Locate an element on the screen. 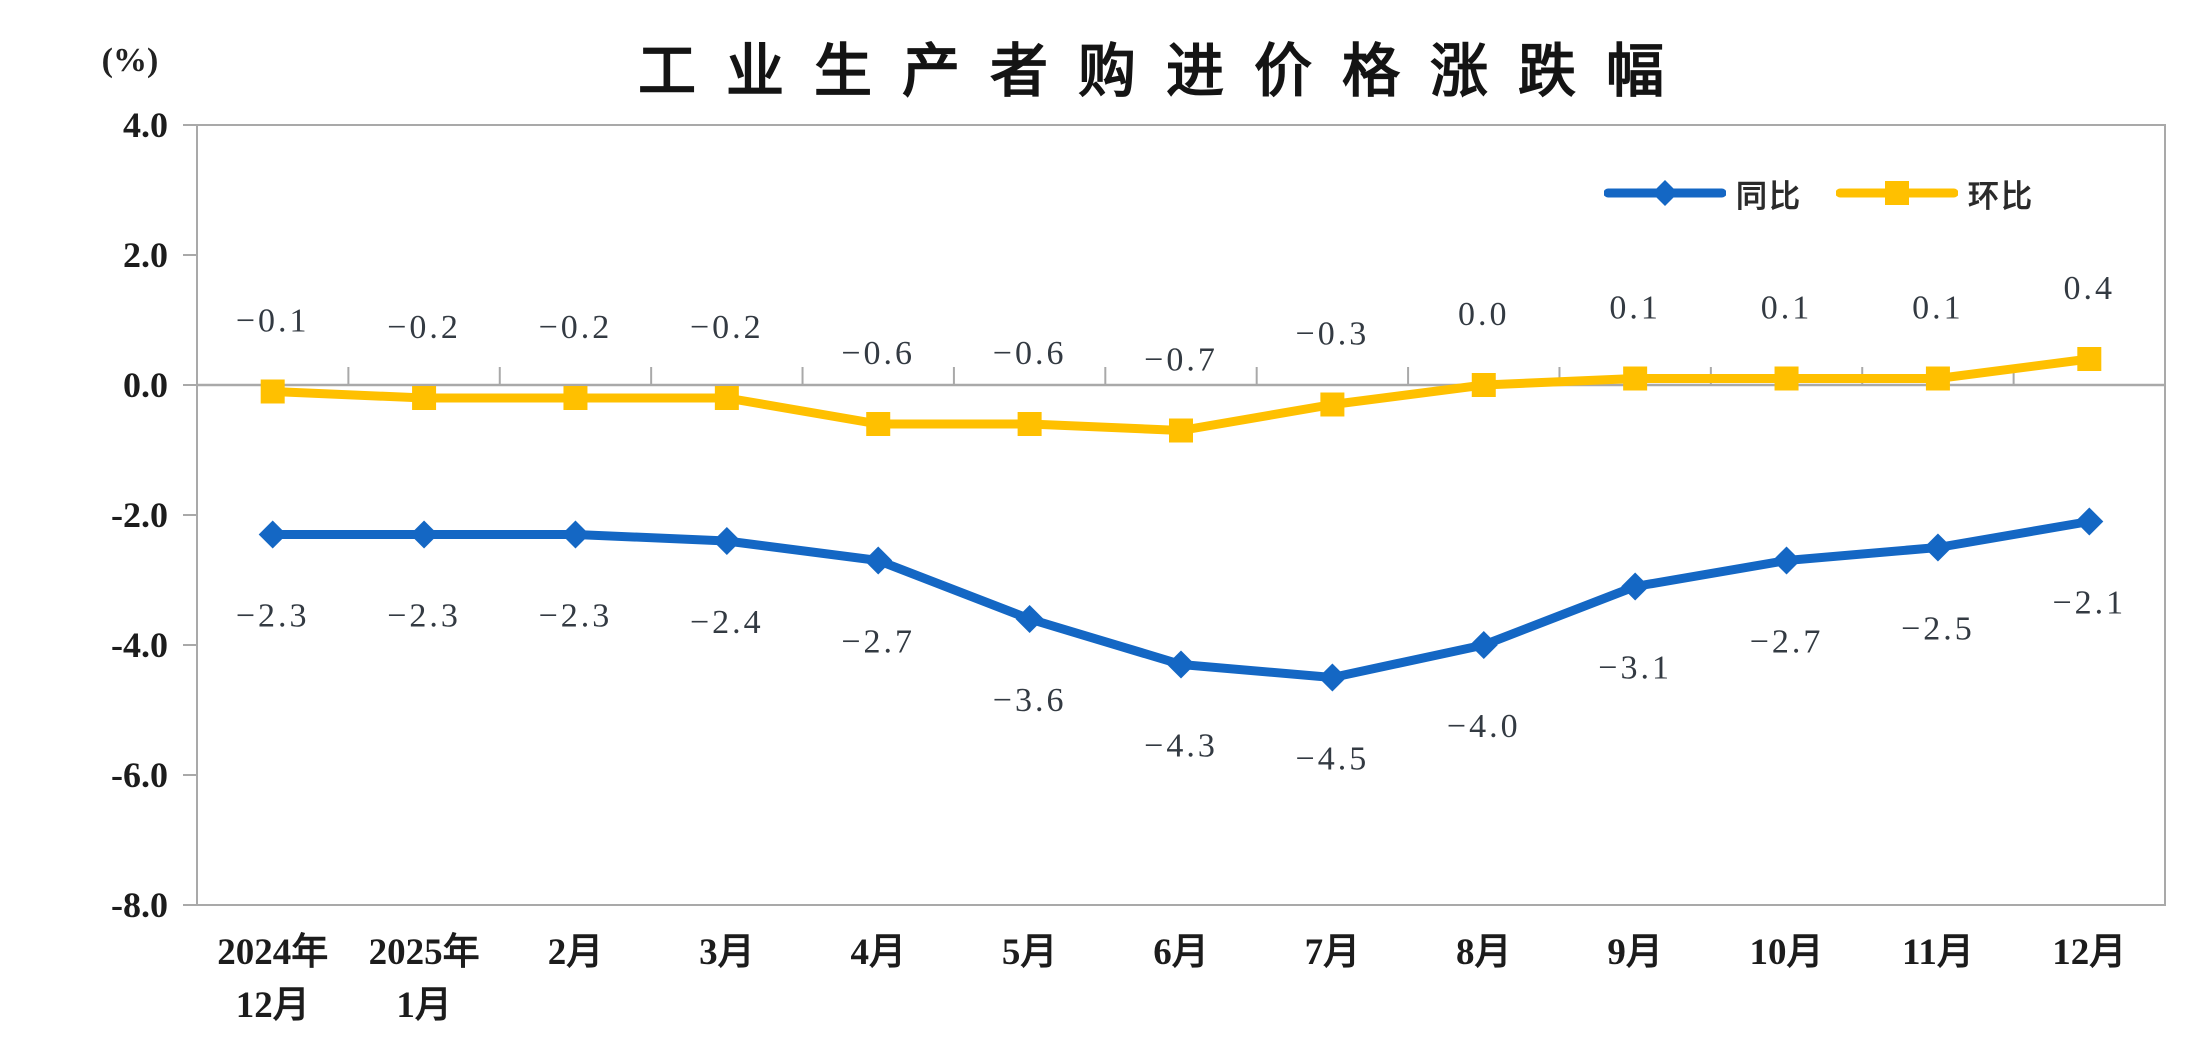 Image resolution: width=2208 pixels, height=1060 pixels. x-axis-label: 7月 is located at coordinates (1333, 952).